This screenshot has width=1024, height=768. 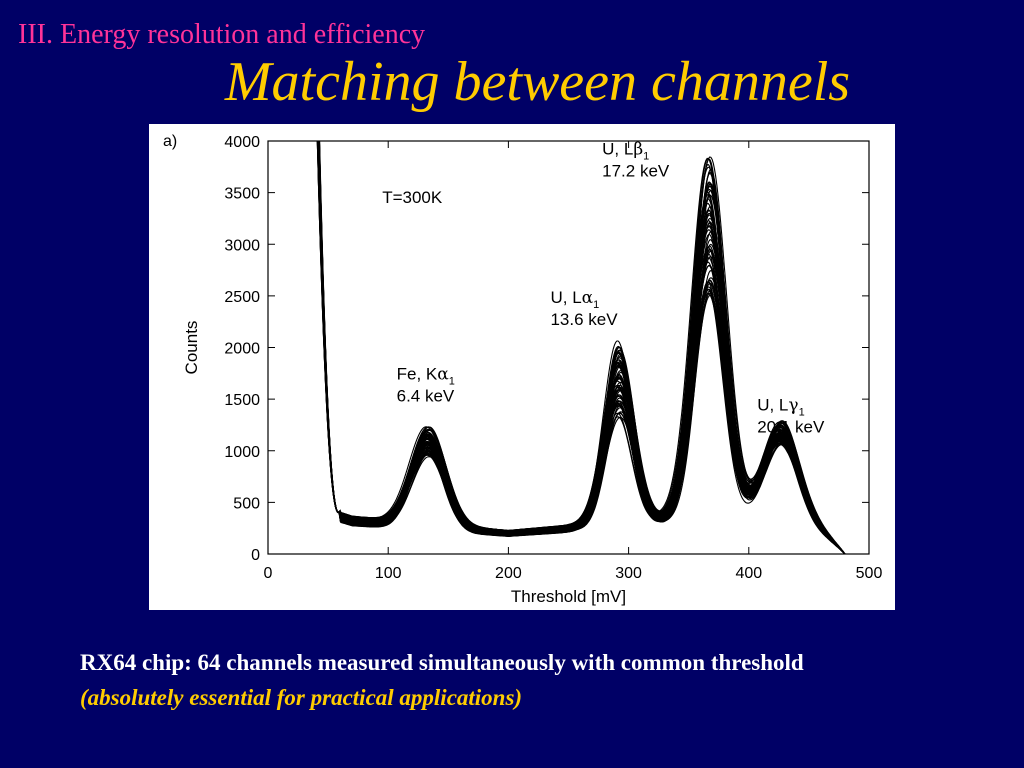 What do you see at coordinates (568, 596) in the screenshot?
I see `x-axis-label: Threshold [mV]` at bounding box center [568, 596].